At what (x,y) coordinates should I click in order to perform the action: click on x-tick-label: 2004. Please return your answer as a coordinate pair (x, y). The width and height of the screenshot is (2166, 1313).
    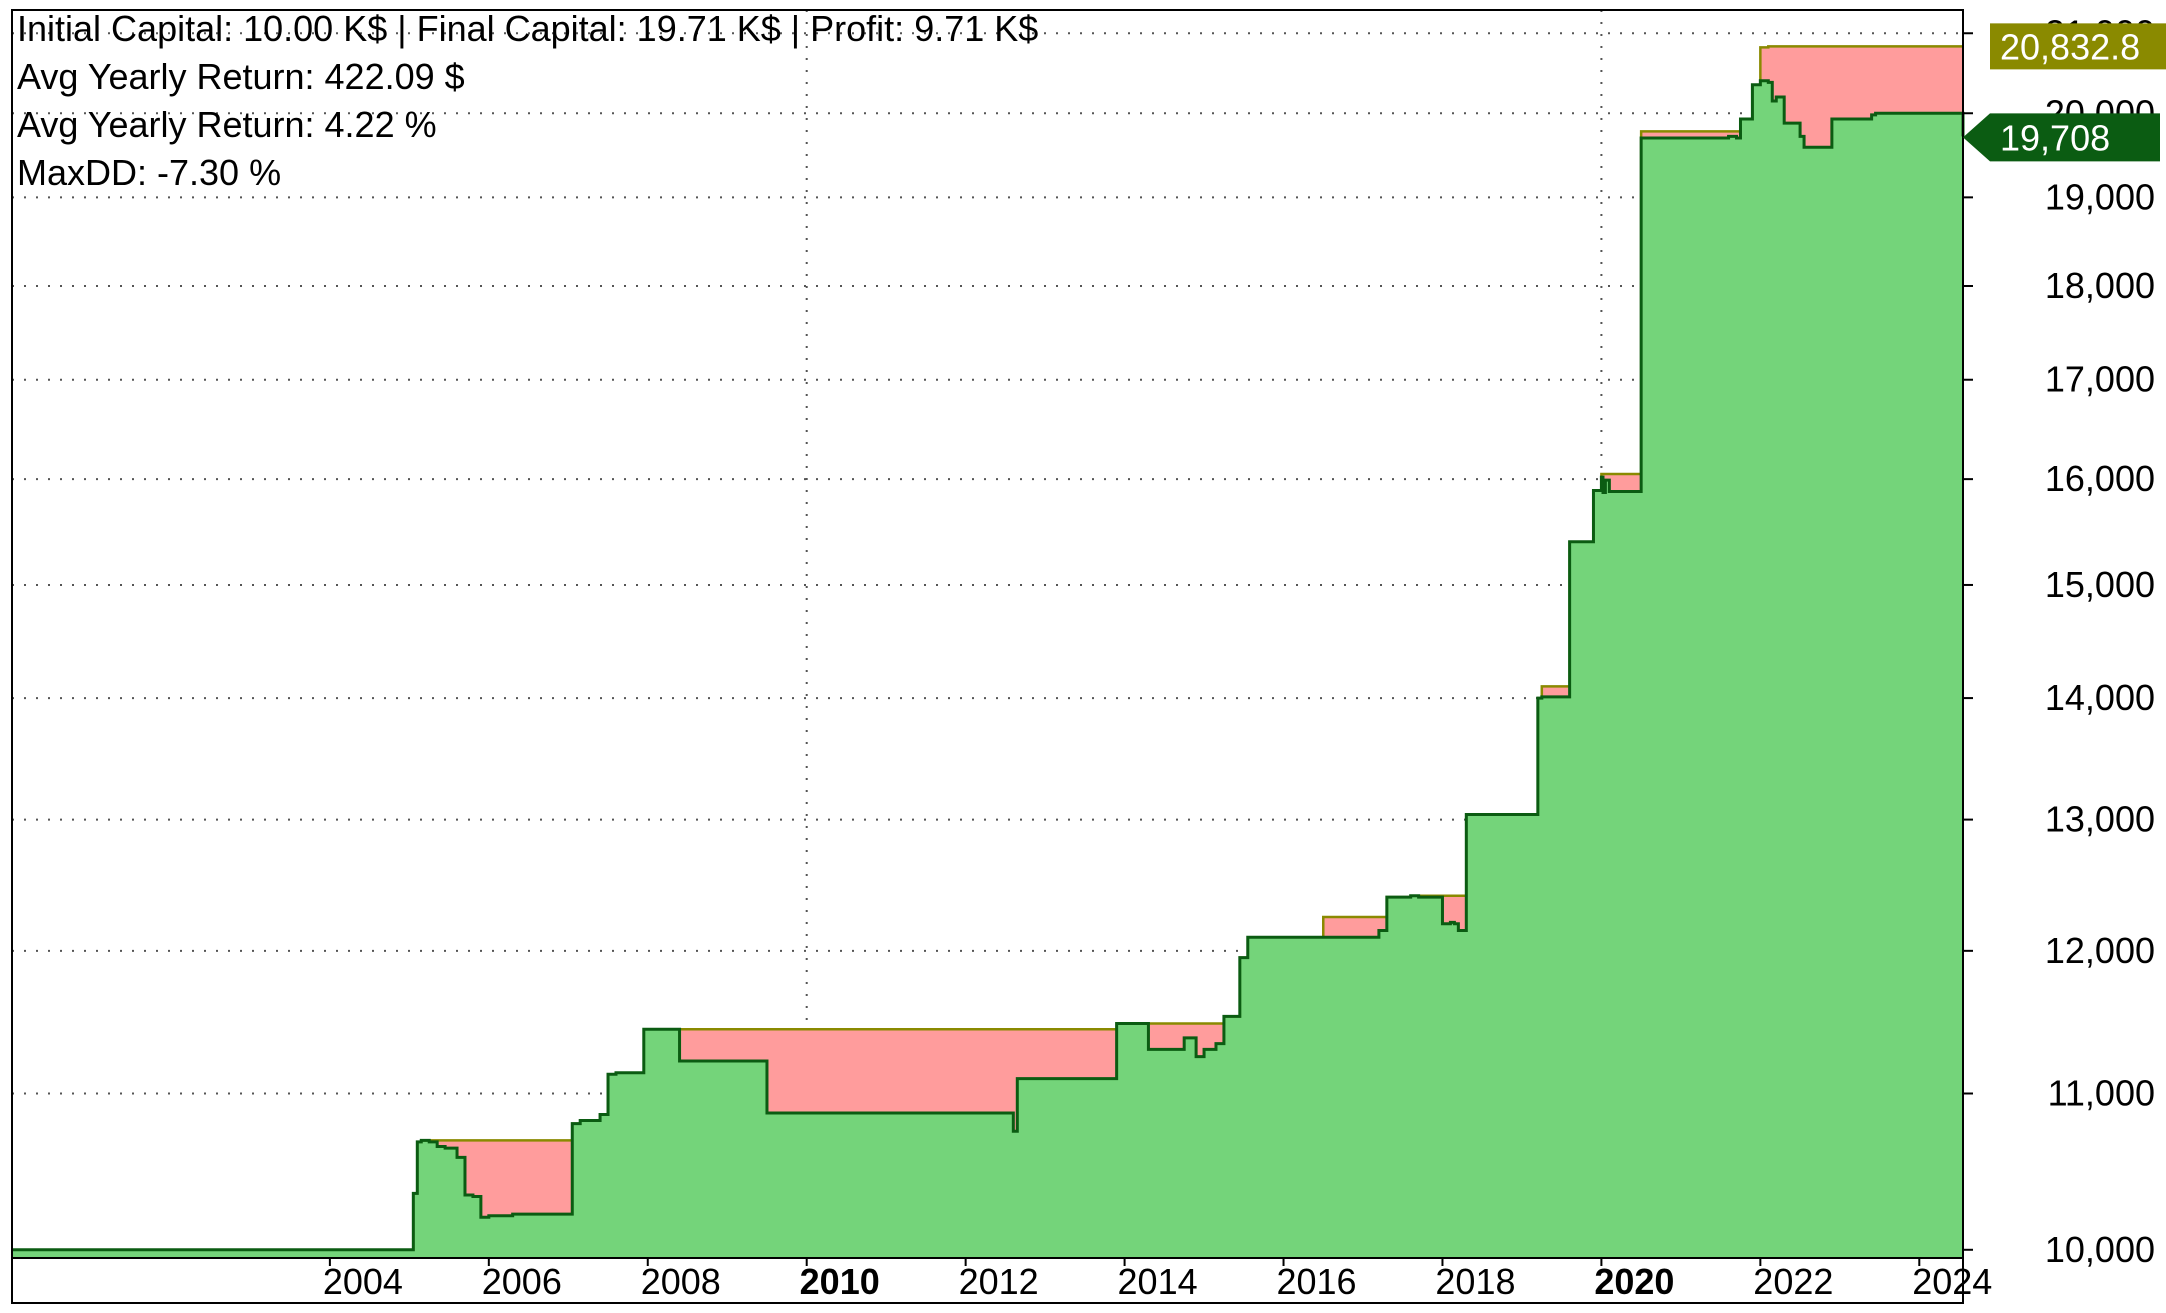
    Looking at the image, I should click on (363, 1281).